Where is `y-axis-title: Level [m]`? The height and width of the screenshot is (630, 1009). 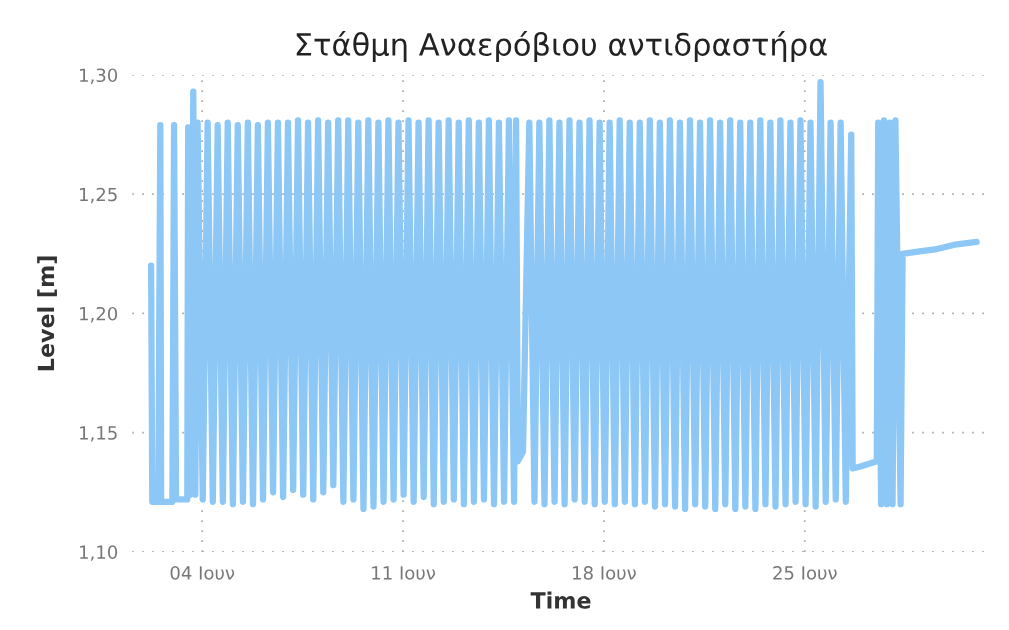
y-axis-title: Level [m] is located at coordinates (47, 313).